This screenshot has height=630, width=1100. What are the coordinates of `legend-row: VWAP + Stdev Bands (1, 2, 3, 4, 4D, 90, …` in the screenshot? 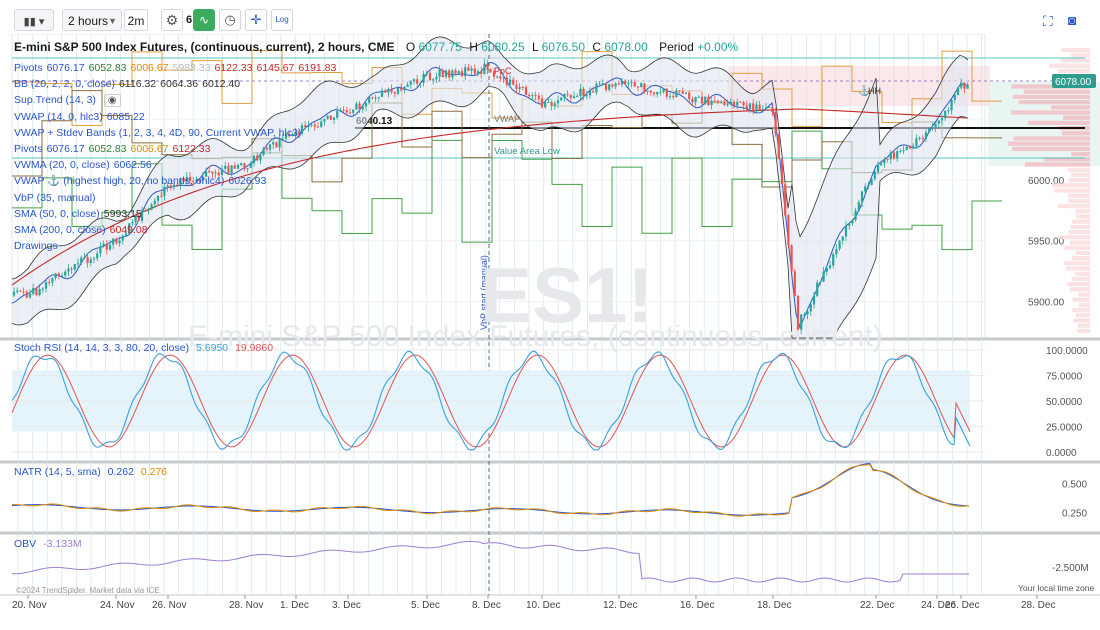 It's located at (157, 133).